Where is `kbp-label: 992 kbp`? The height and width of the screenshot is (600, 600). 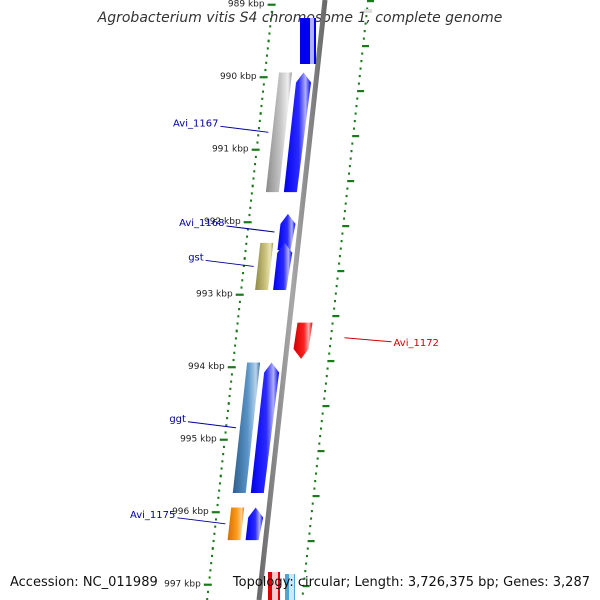 kbp-label: 992 kbp is located at coordinates (222, 222).